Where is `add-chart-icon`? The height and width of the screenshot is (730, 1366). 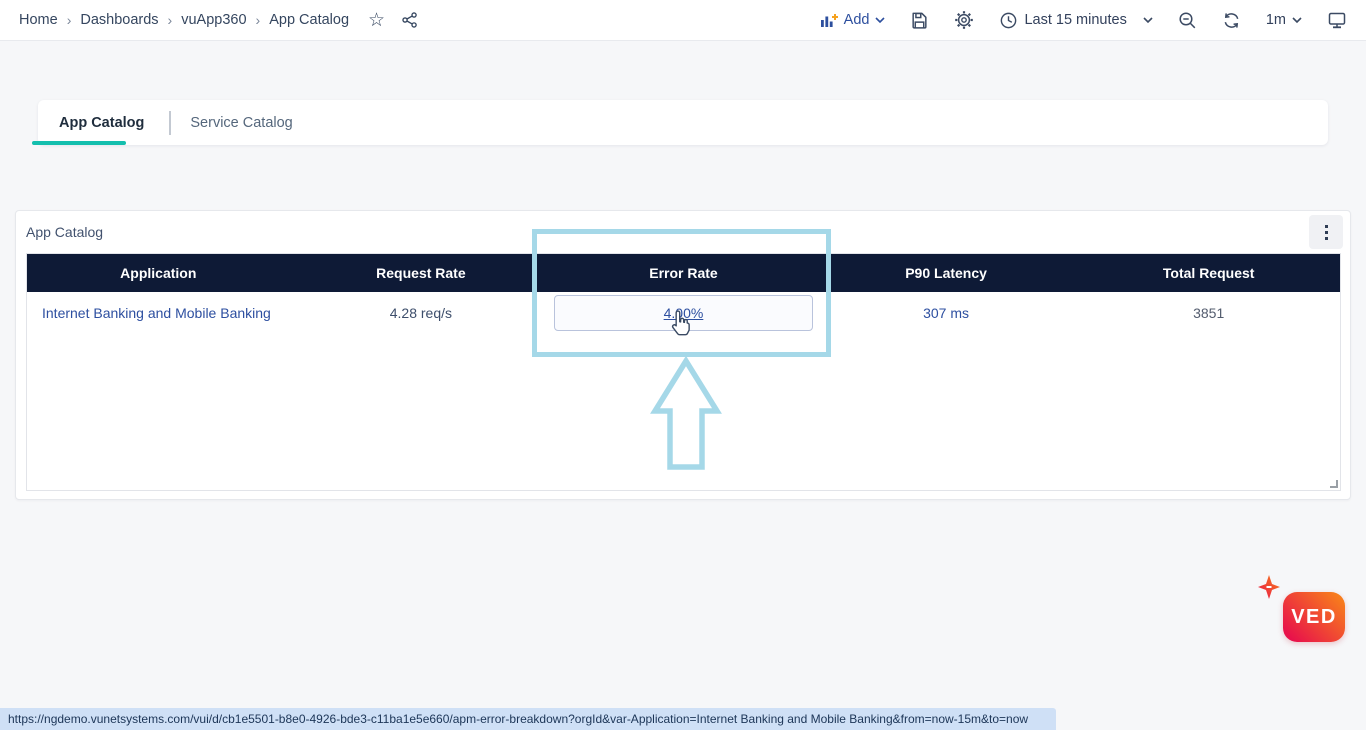 add-chart-icon is located at coordinates (829, 20).